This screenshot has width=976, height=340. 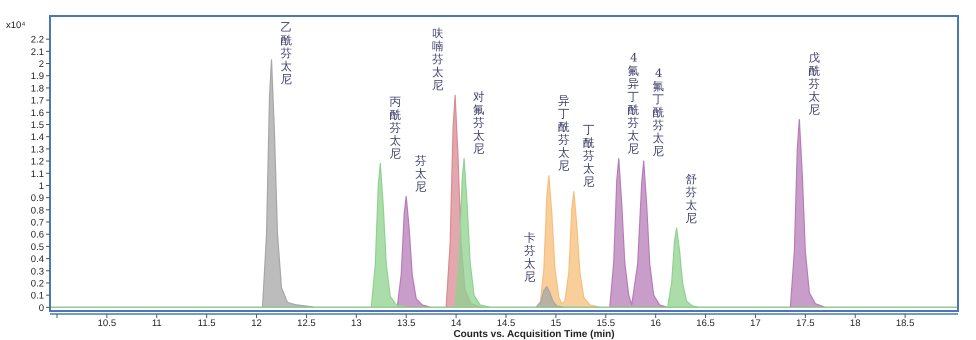 I want to click on annotation: 卡芬太尼, so click(x=530, y=257).